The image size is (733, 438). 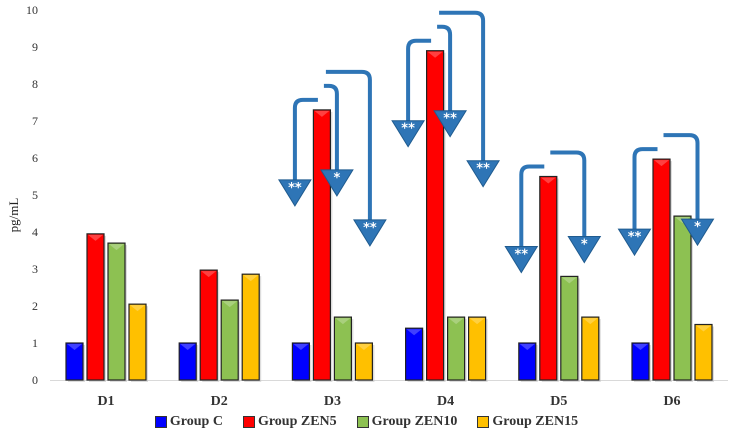 What do you see at coordinates (105, 401) in the screenshot?
I see `x-category-label: D1` at bounding box center [105, 401].